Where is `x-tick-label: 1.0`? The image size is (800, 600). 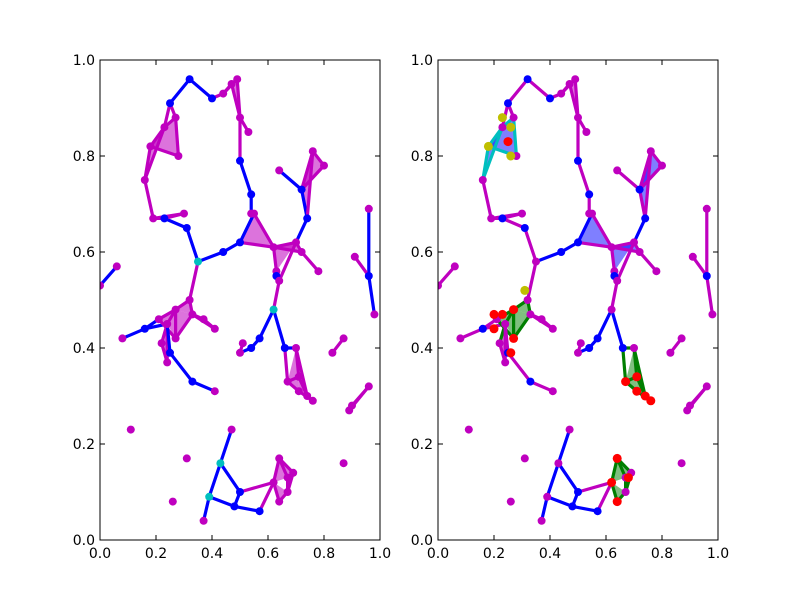
x-tick-label: 1.0 is located at coordinates (380, 554).